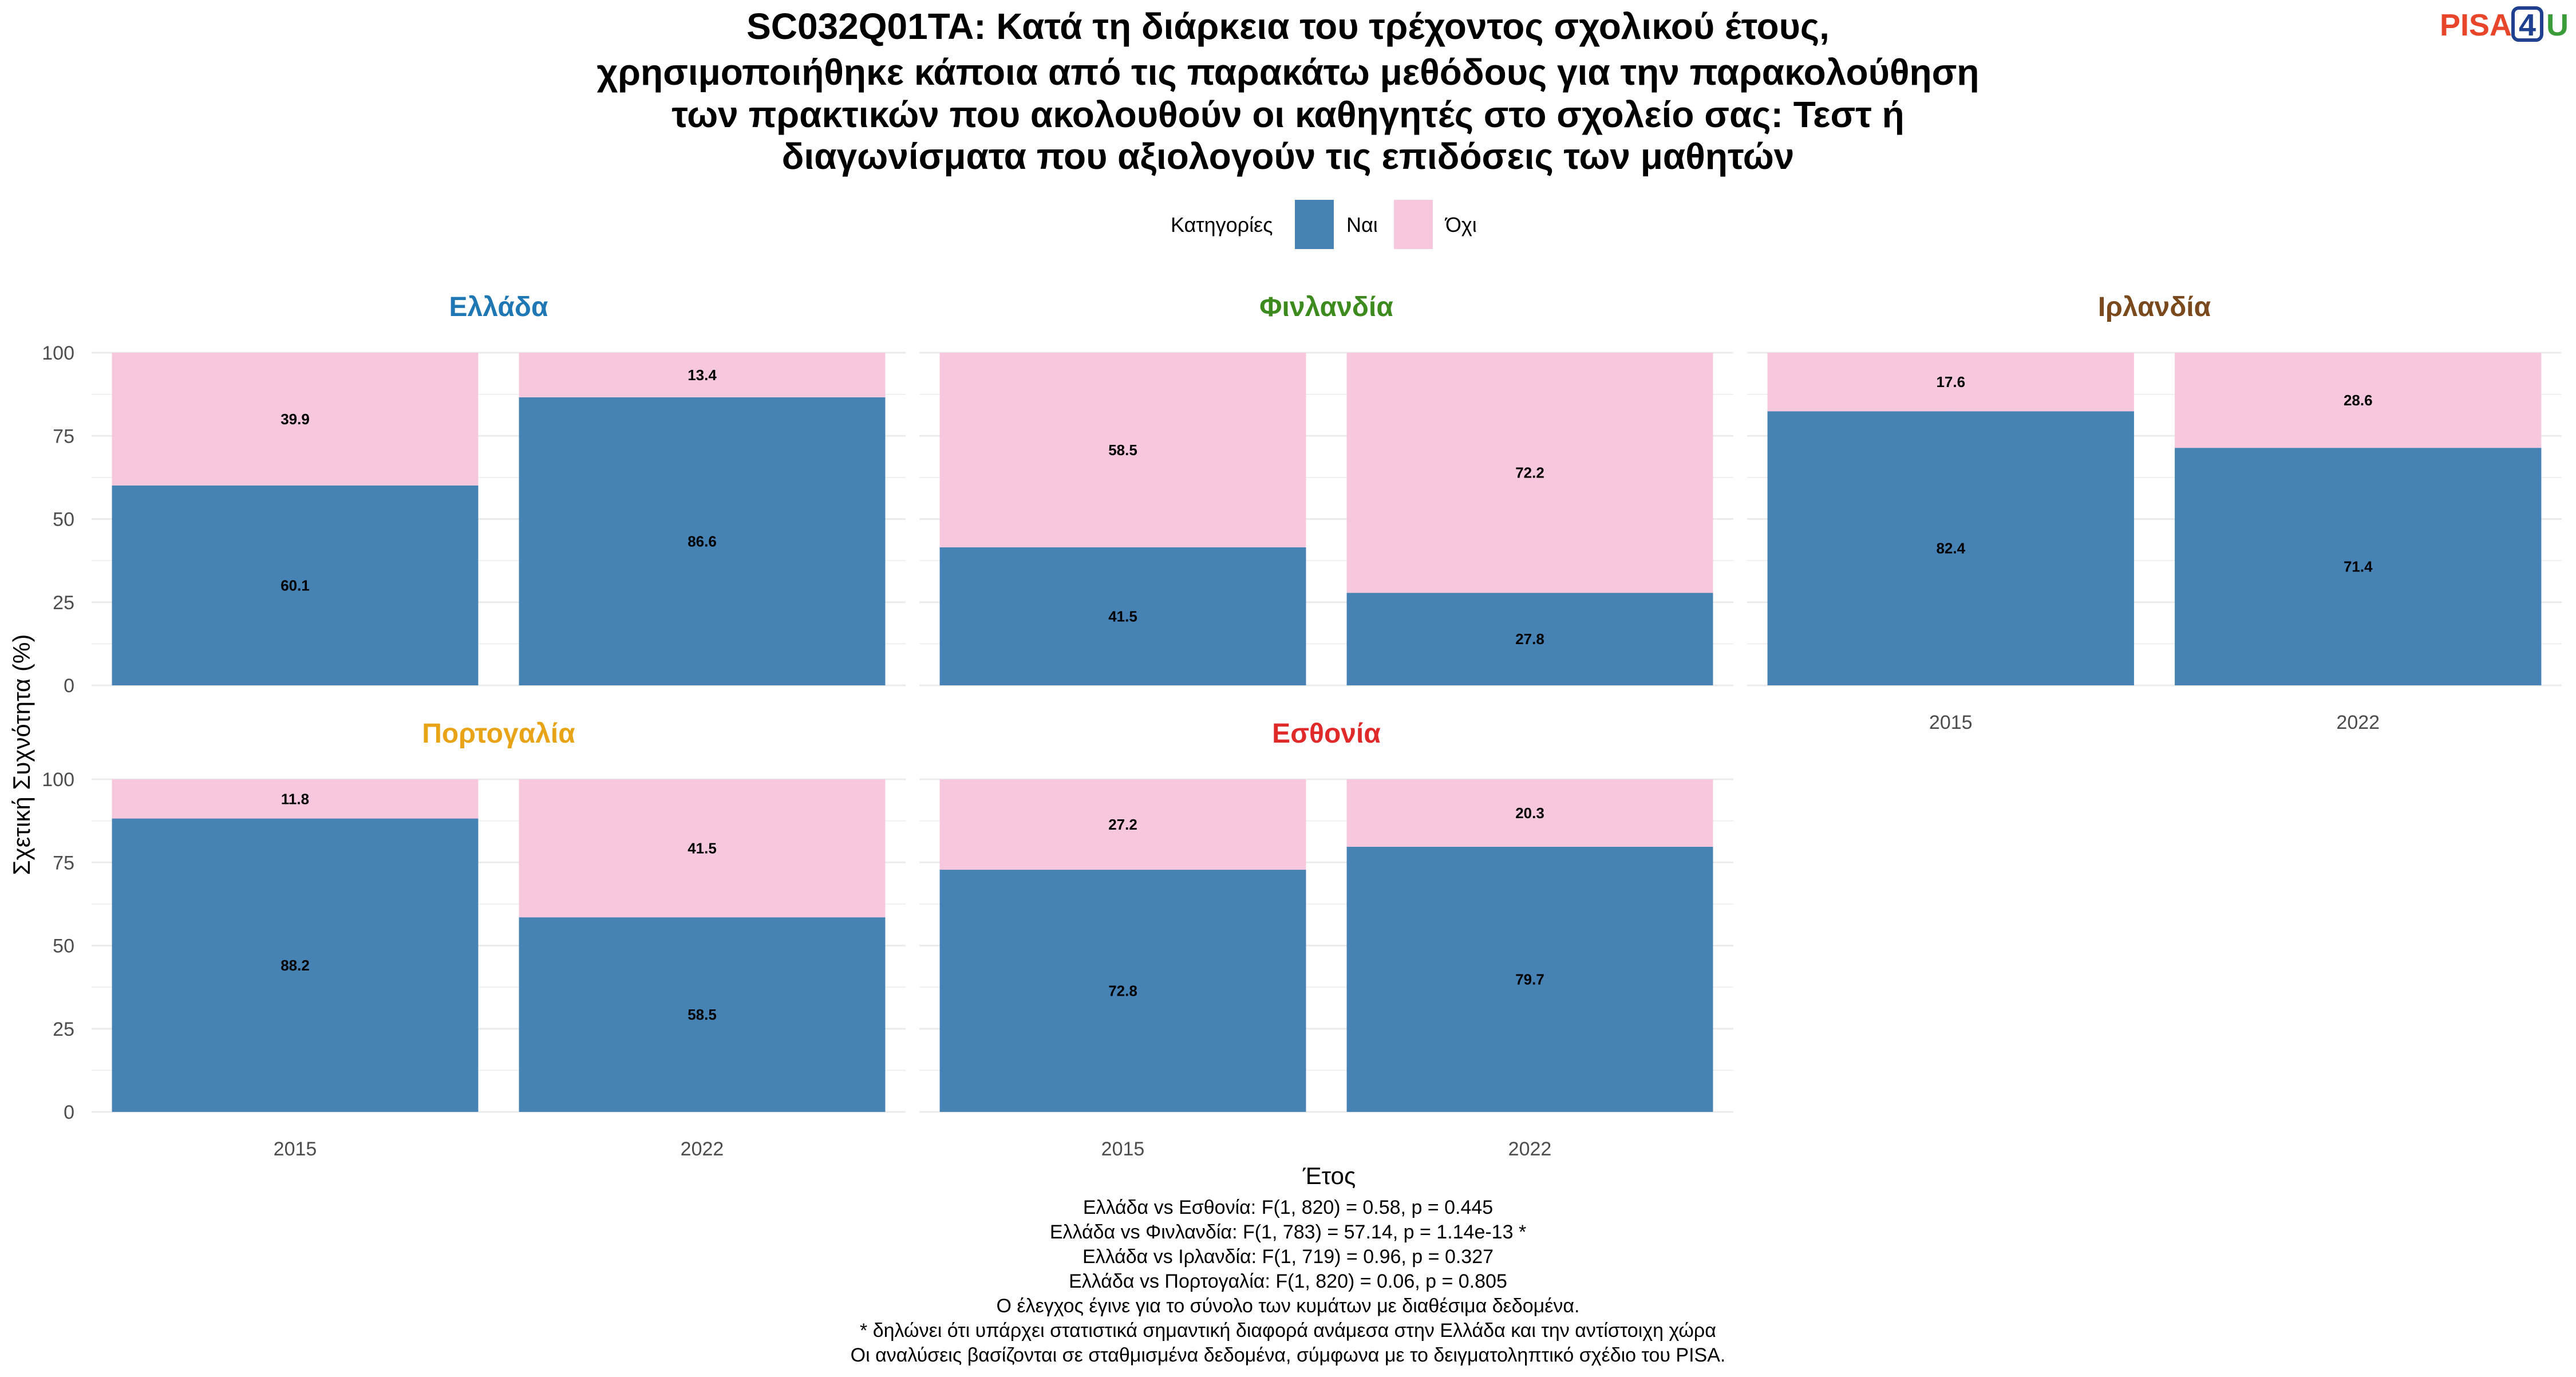 This screenshot has width=2576, height=1377. What do you see at coordinates (21, 754) in the screenshot?
I see `y-axis-title: Σχετική Συχνότητα (%)` at bounding box center [21, 754].